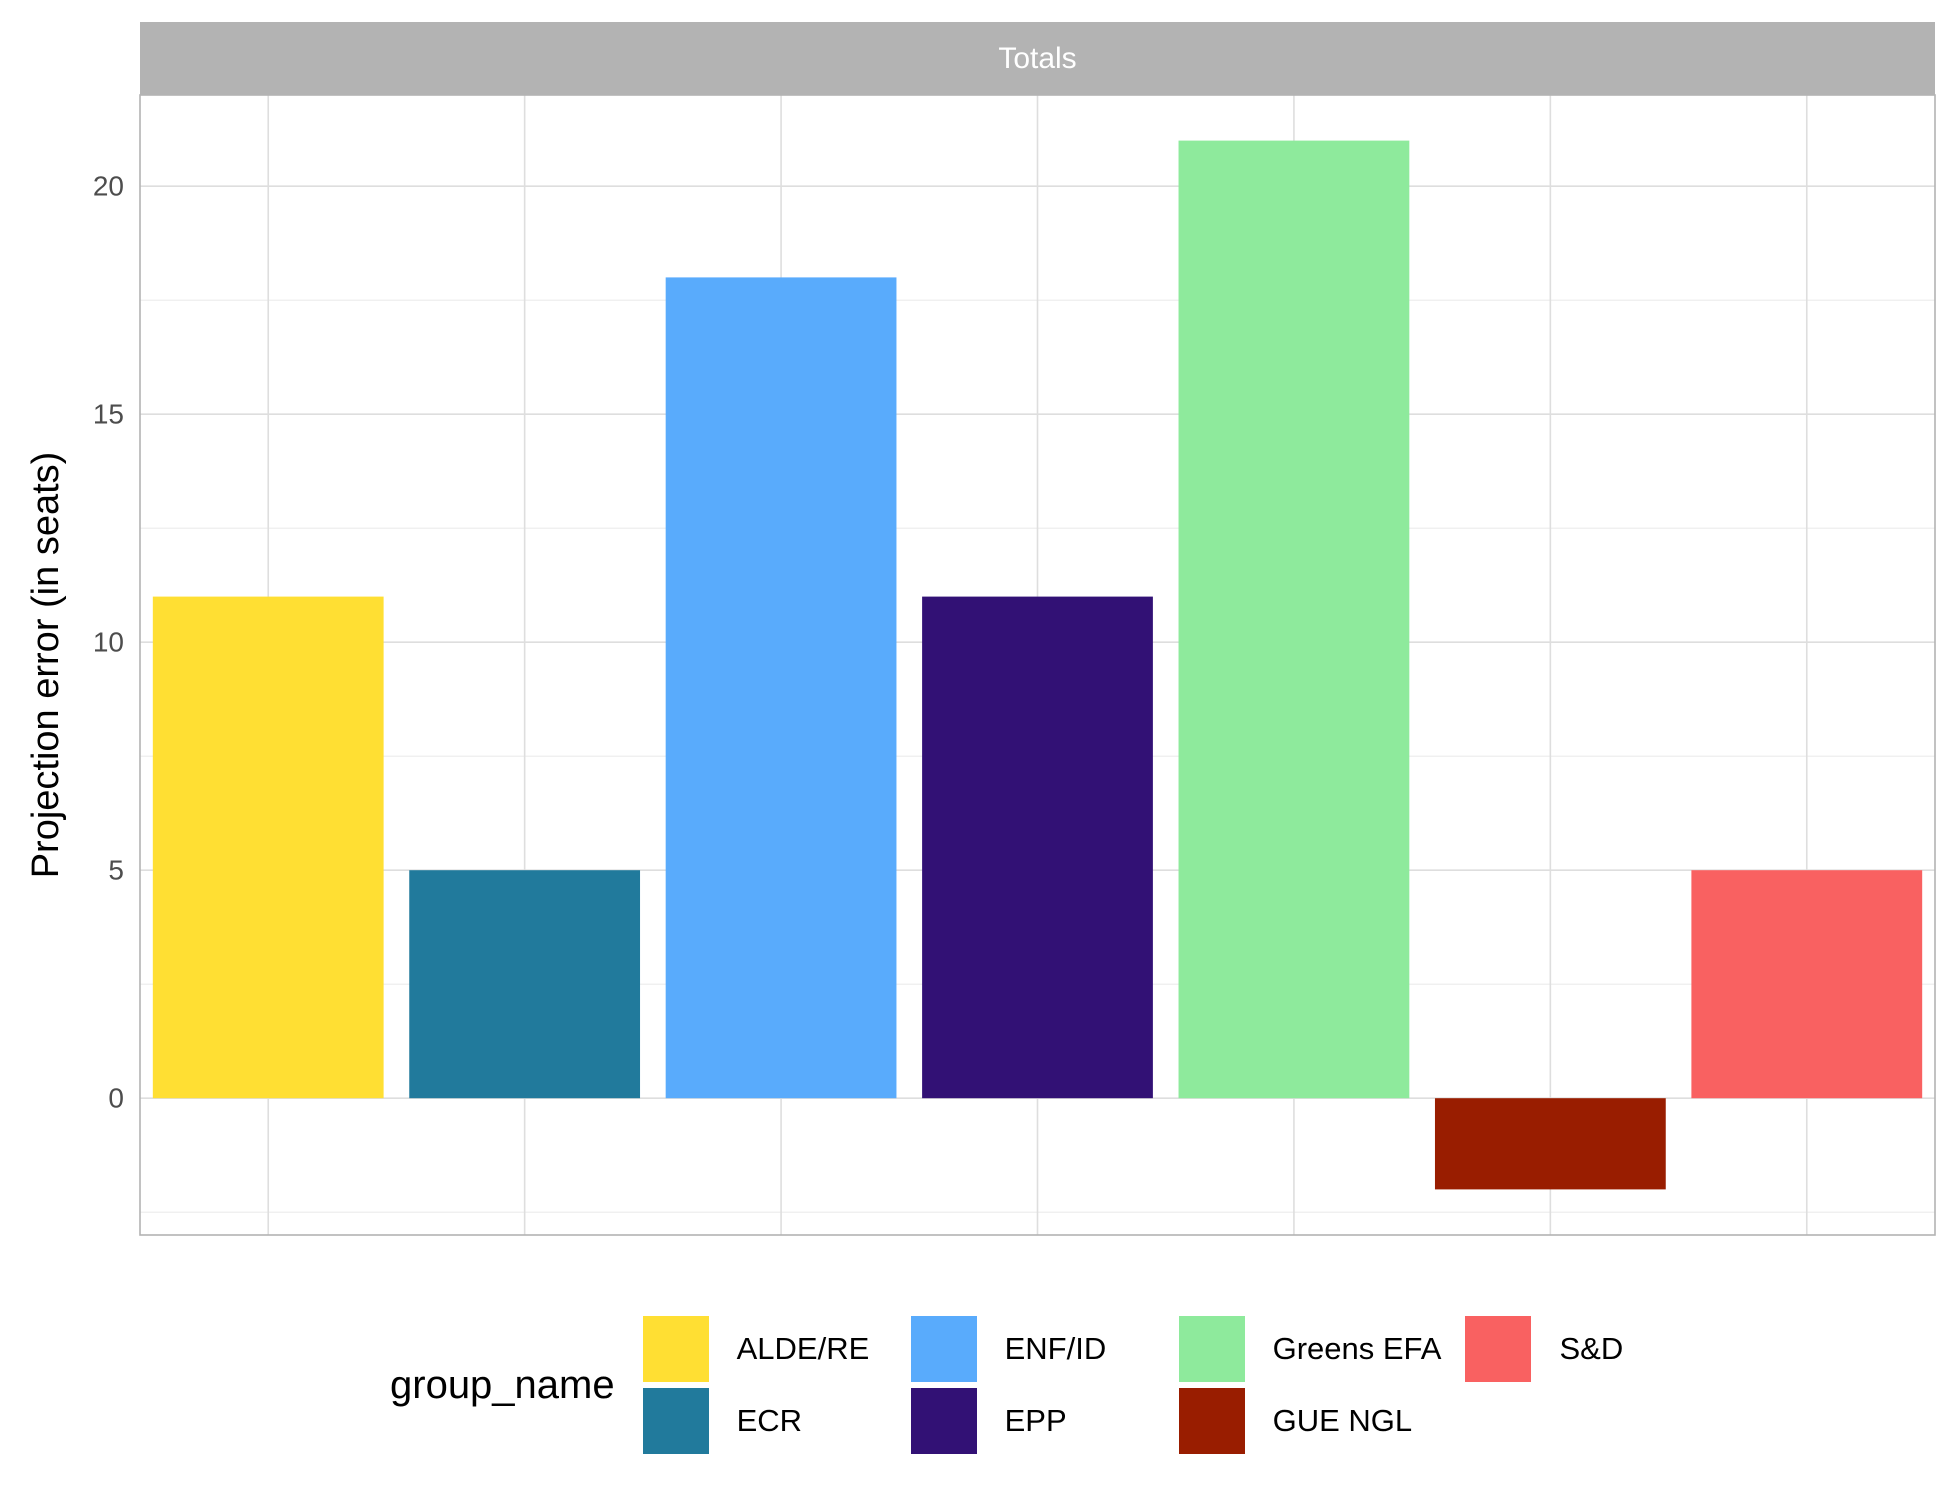 Image resolution: width=1950 pixels, height=1500 pixels. What do you see at coordinates (108, 186) in the screenshot?
I see `y-tick-label: 20` at bounding box center [108, 186].